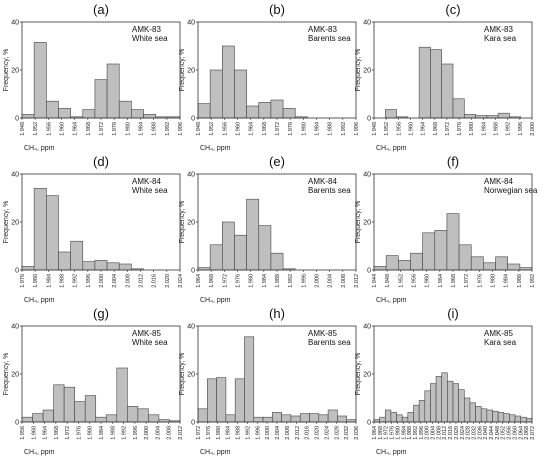 Image resolution: width=550 pixels, height=472 pixels. I want to click on x-tick-label: 2.016, so click(451, 433).